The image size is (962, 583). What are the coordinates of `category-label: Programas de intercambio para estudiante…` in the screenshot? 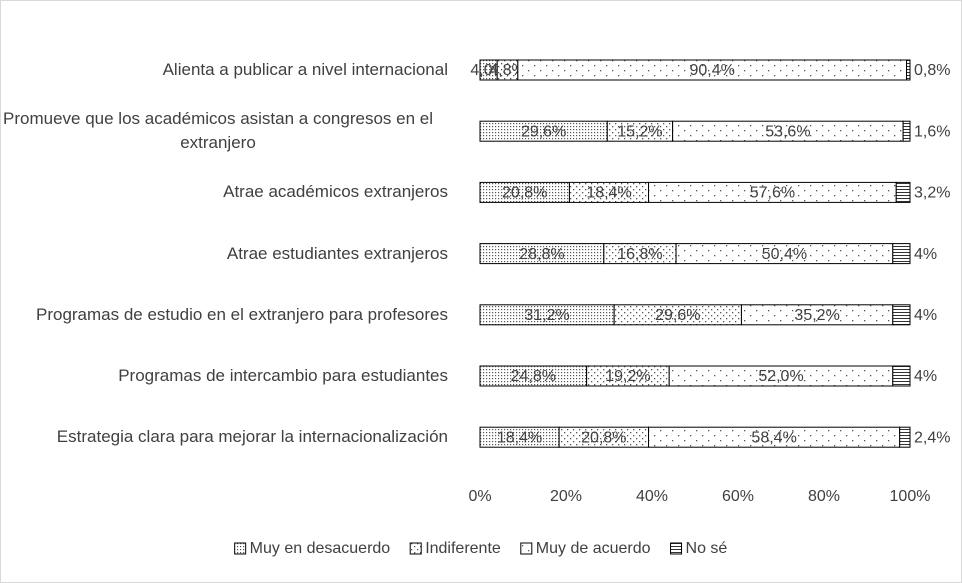 It's located at (283, 375).